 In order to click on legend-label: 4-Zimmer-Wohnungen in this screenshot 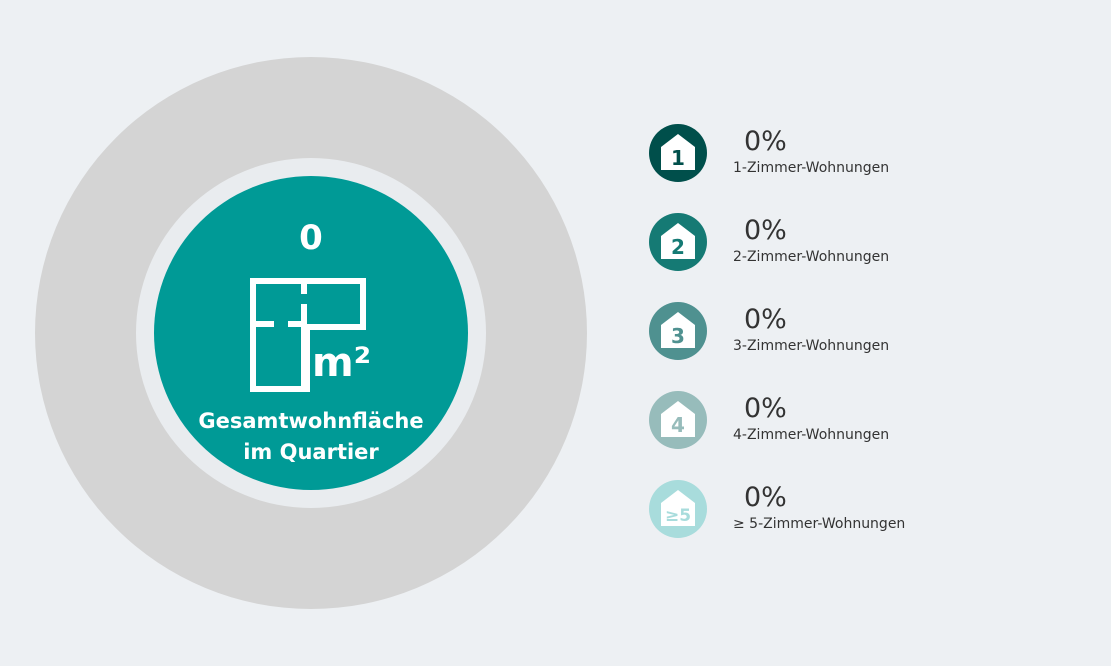, I will do `click(811, 435)`.